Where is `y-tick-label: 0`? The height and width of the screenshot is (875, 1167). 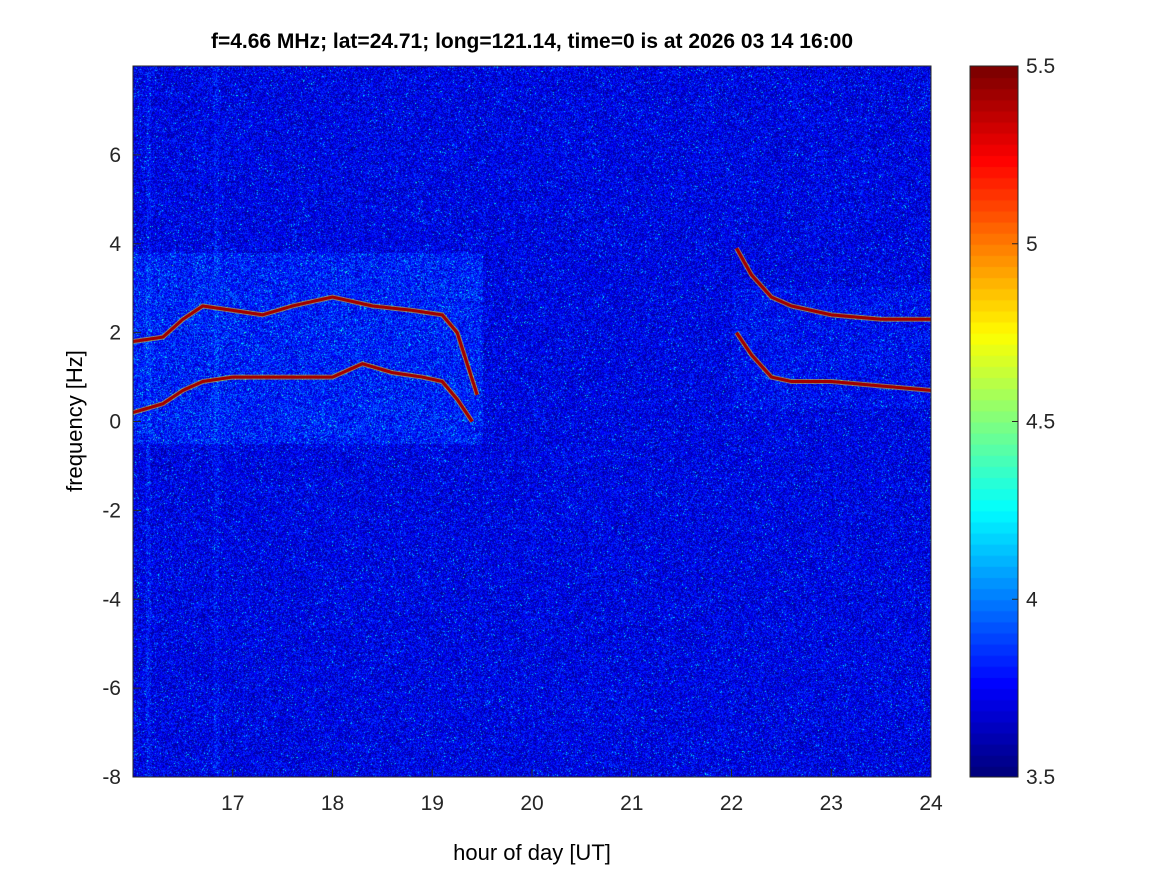 y-tick-label: 0 is located at coordinates (115, 422).